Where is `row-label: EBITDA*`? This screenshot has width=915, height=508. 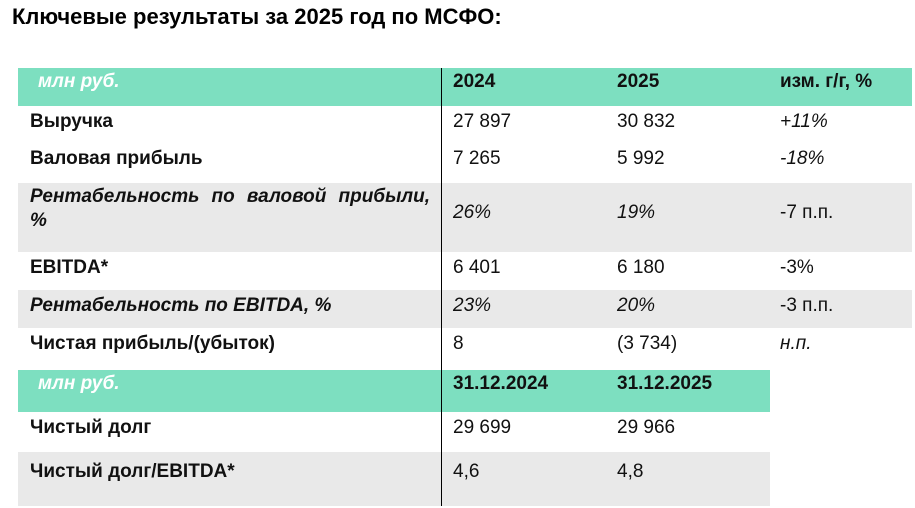
row-label: EBITDA* is located at coordinates (69, 267).